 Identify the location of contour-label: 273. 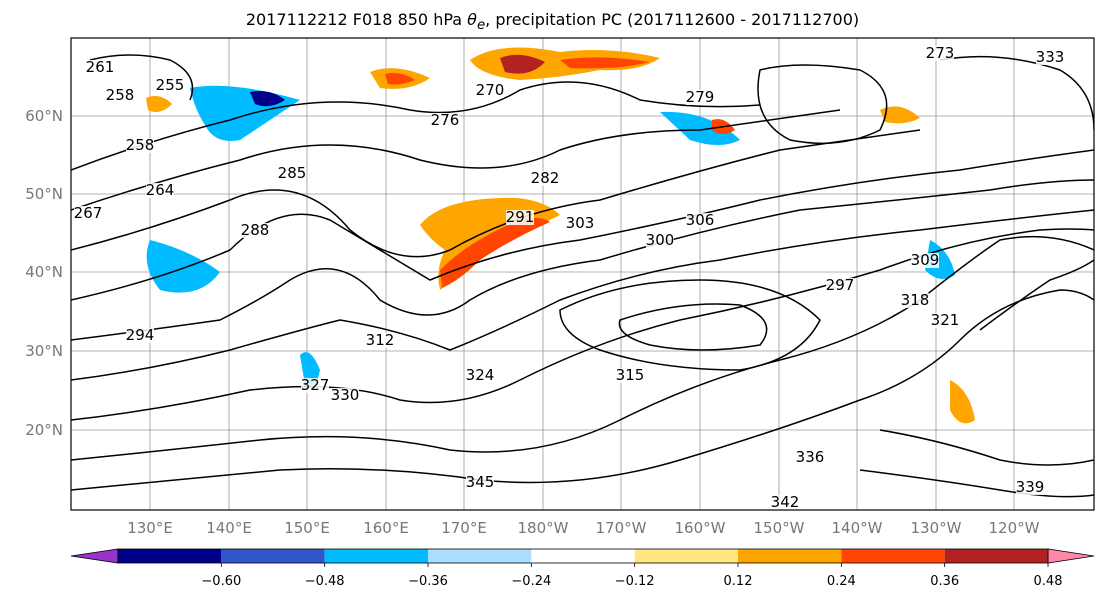
(940, 53).